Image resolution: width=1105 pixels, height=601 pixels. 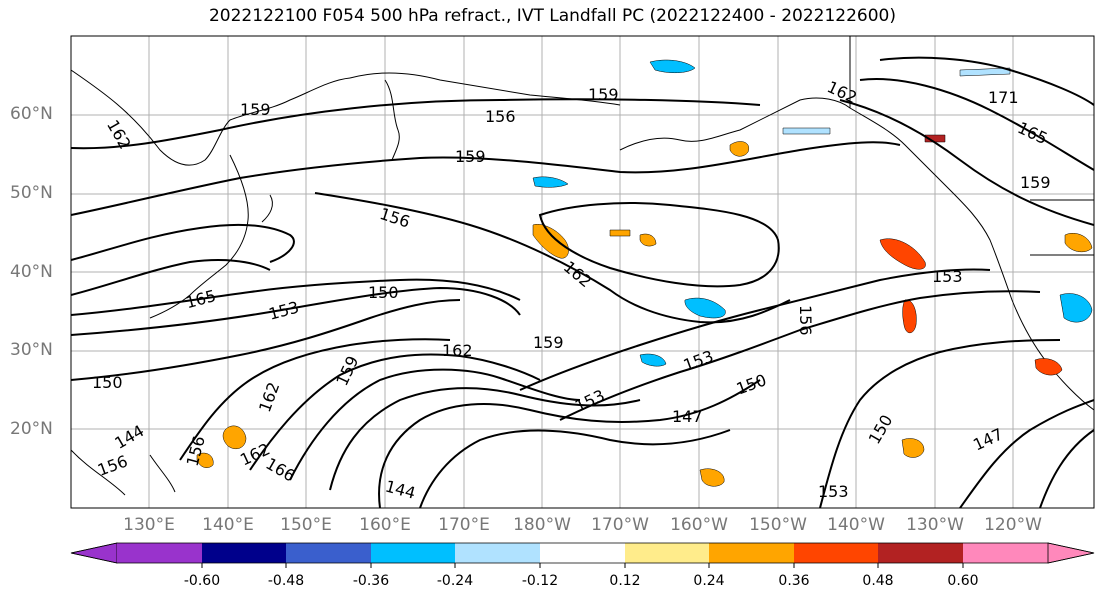 What do you see at coordinates (286, 581) in the screenshot?
I see `colorbar-tick-label: -0.48` at bounding box center [286, 581].